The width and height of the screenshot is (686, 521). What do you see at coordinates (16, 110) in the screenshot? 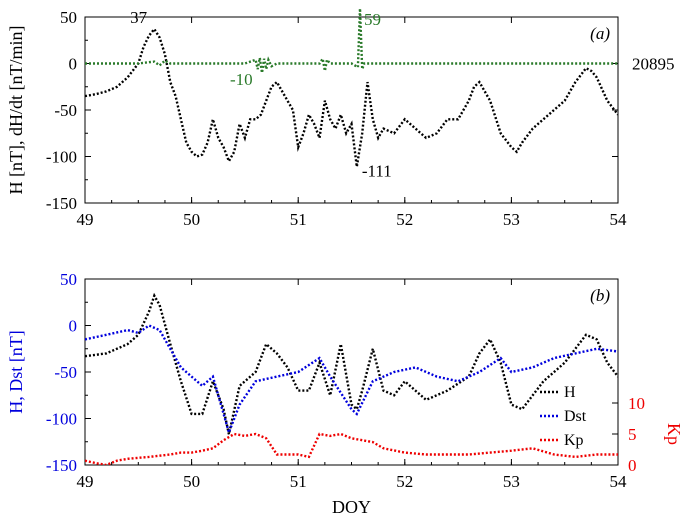
I see `y-axis-title: H [nT], dH/dt [nT/min]` at bounding box center [16, 110].